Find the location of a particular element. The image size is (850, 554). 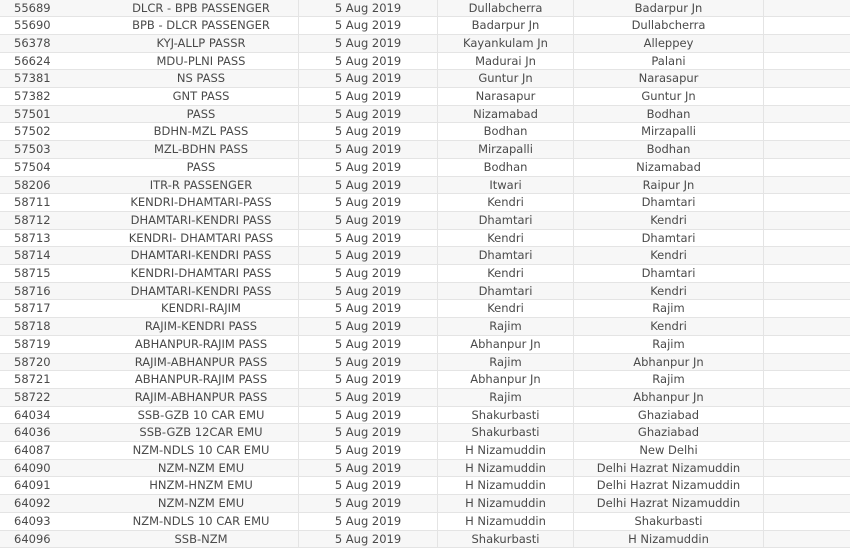

table-row: 58717 KENDRI-RAJIM 5 Aug 2019 Kendri Rajim is located at coordinates (425, 309).